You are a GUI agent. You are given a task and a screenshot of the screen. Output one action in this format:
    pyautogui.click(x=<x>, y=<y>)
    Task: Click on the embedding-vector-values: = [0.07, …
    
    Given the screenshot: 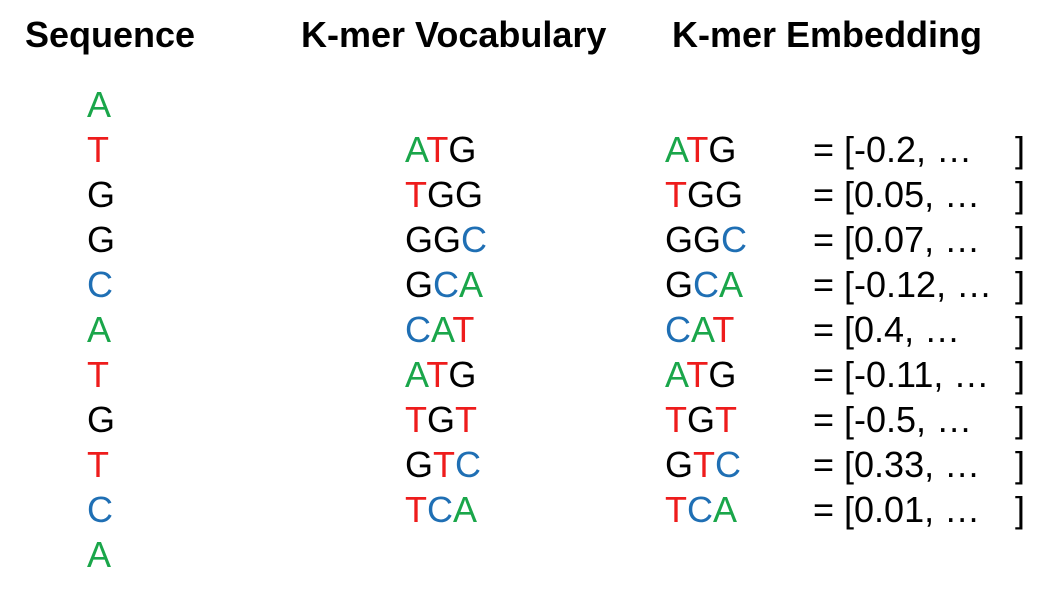 What is the action you would take?
    pyautogui.click(x=897, y=239)
    